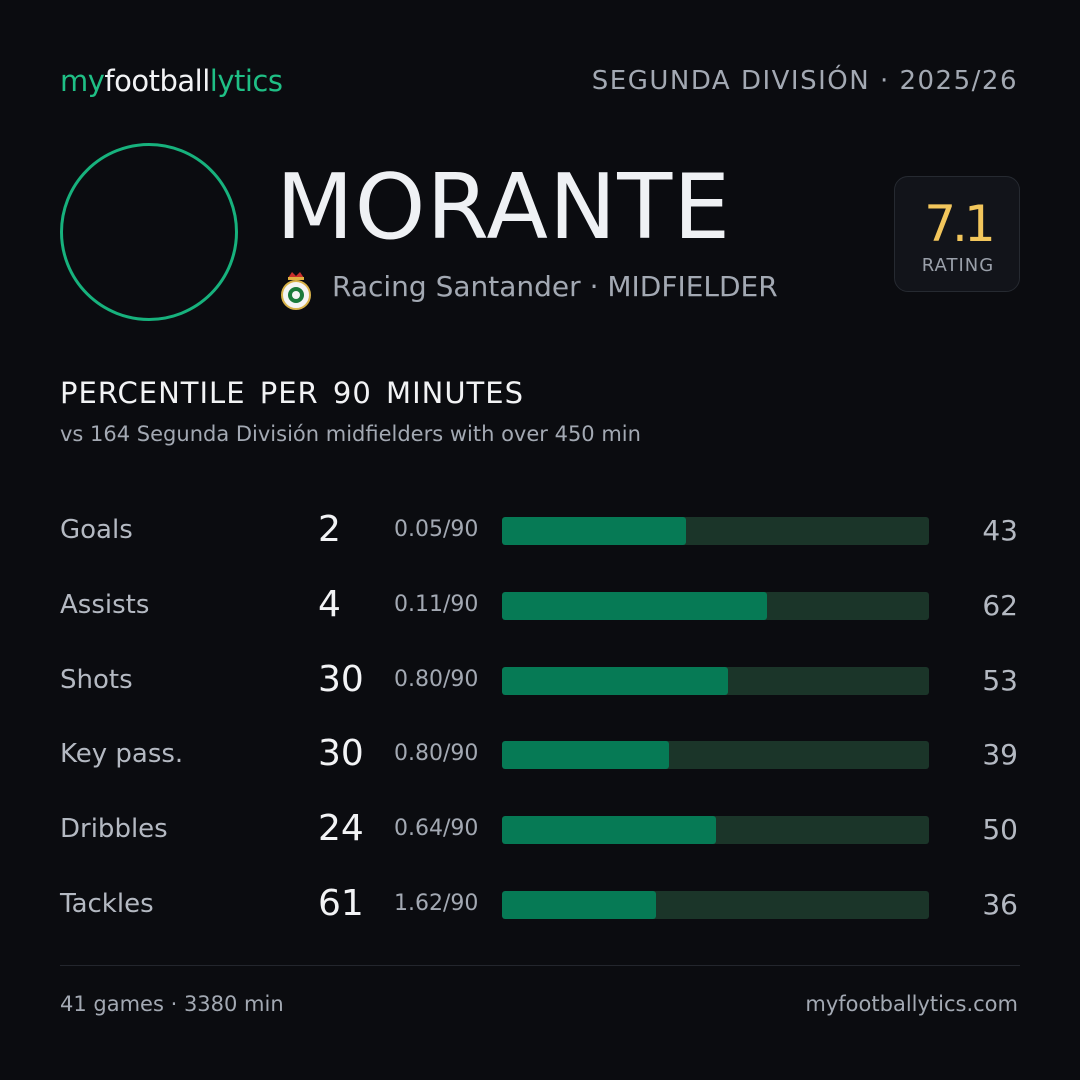 The image size is (1080, 1080). Describe the element at coordinates (82, 81) in the screenshot. I see `brand-part: my` at that location.